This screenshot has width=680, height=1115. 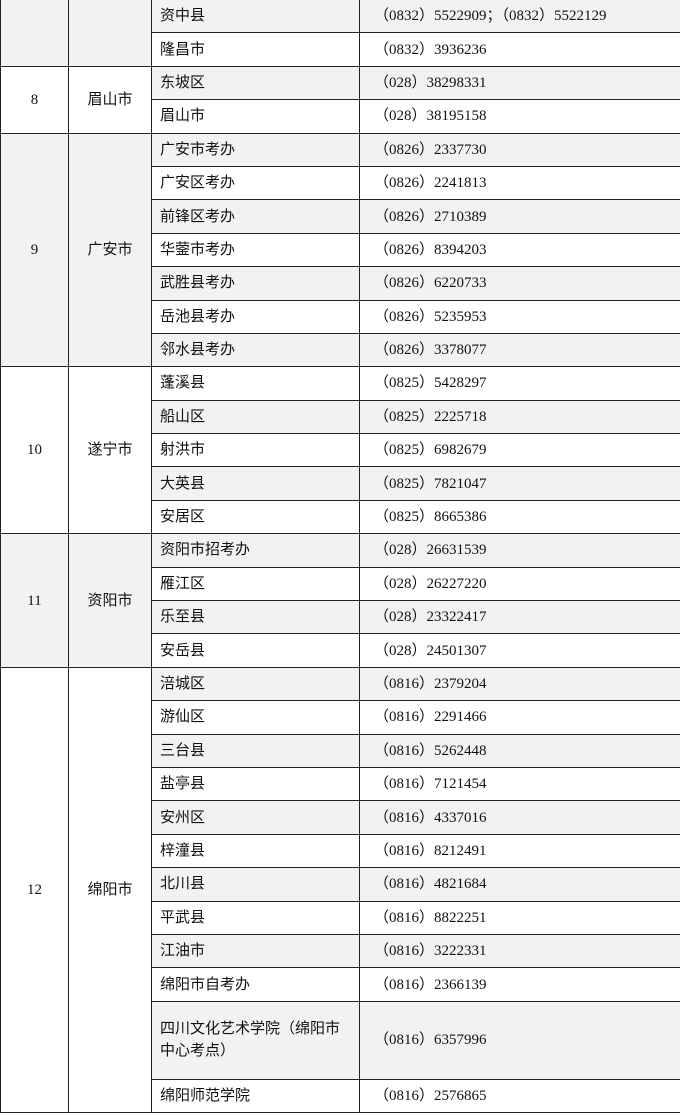 I want to click on district-name: 北川县, so click(x=255, y=884).